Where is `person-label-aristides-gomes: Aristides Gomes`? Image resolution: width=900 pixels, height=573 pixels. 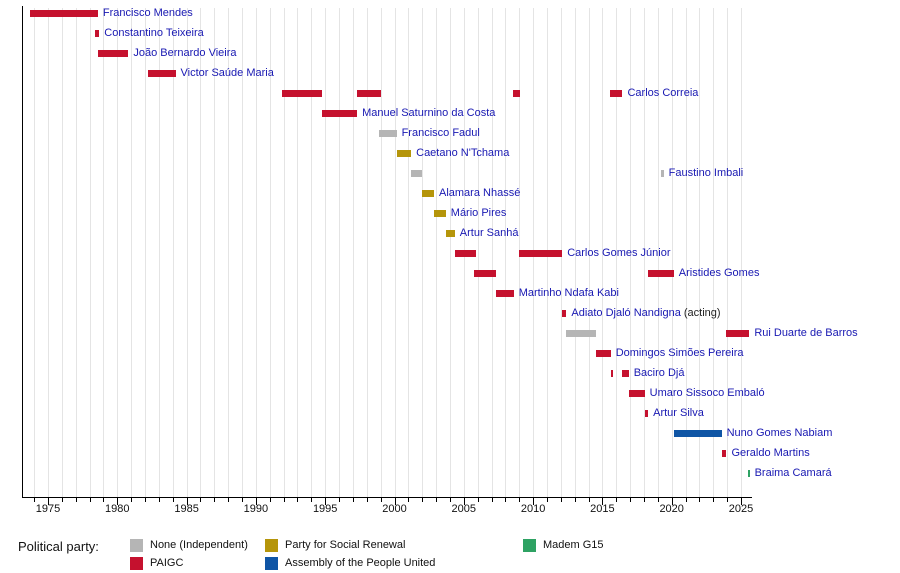
person-label-aristides-gomes: Aristides Gomes is located at coordinates (719, 273).